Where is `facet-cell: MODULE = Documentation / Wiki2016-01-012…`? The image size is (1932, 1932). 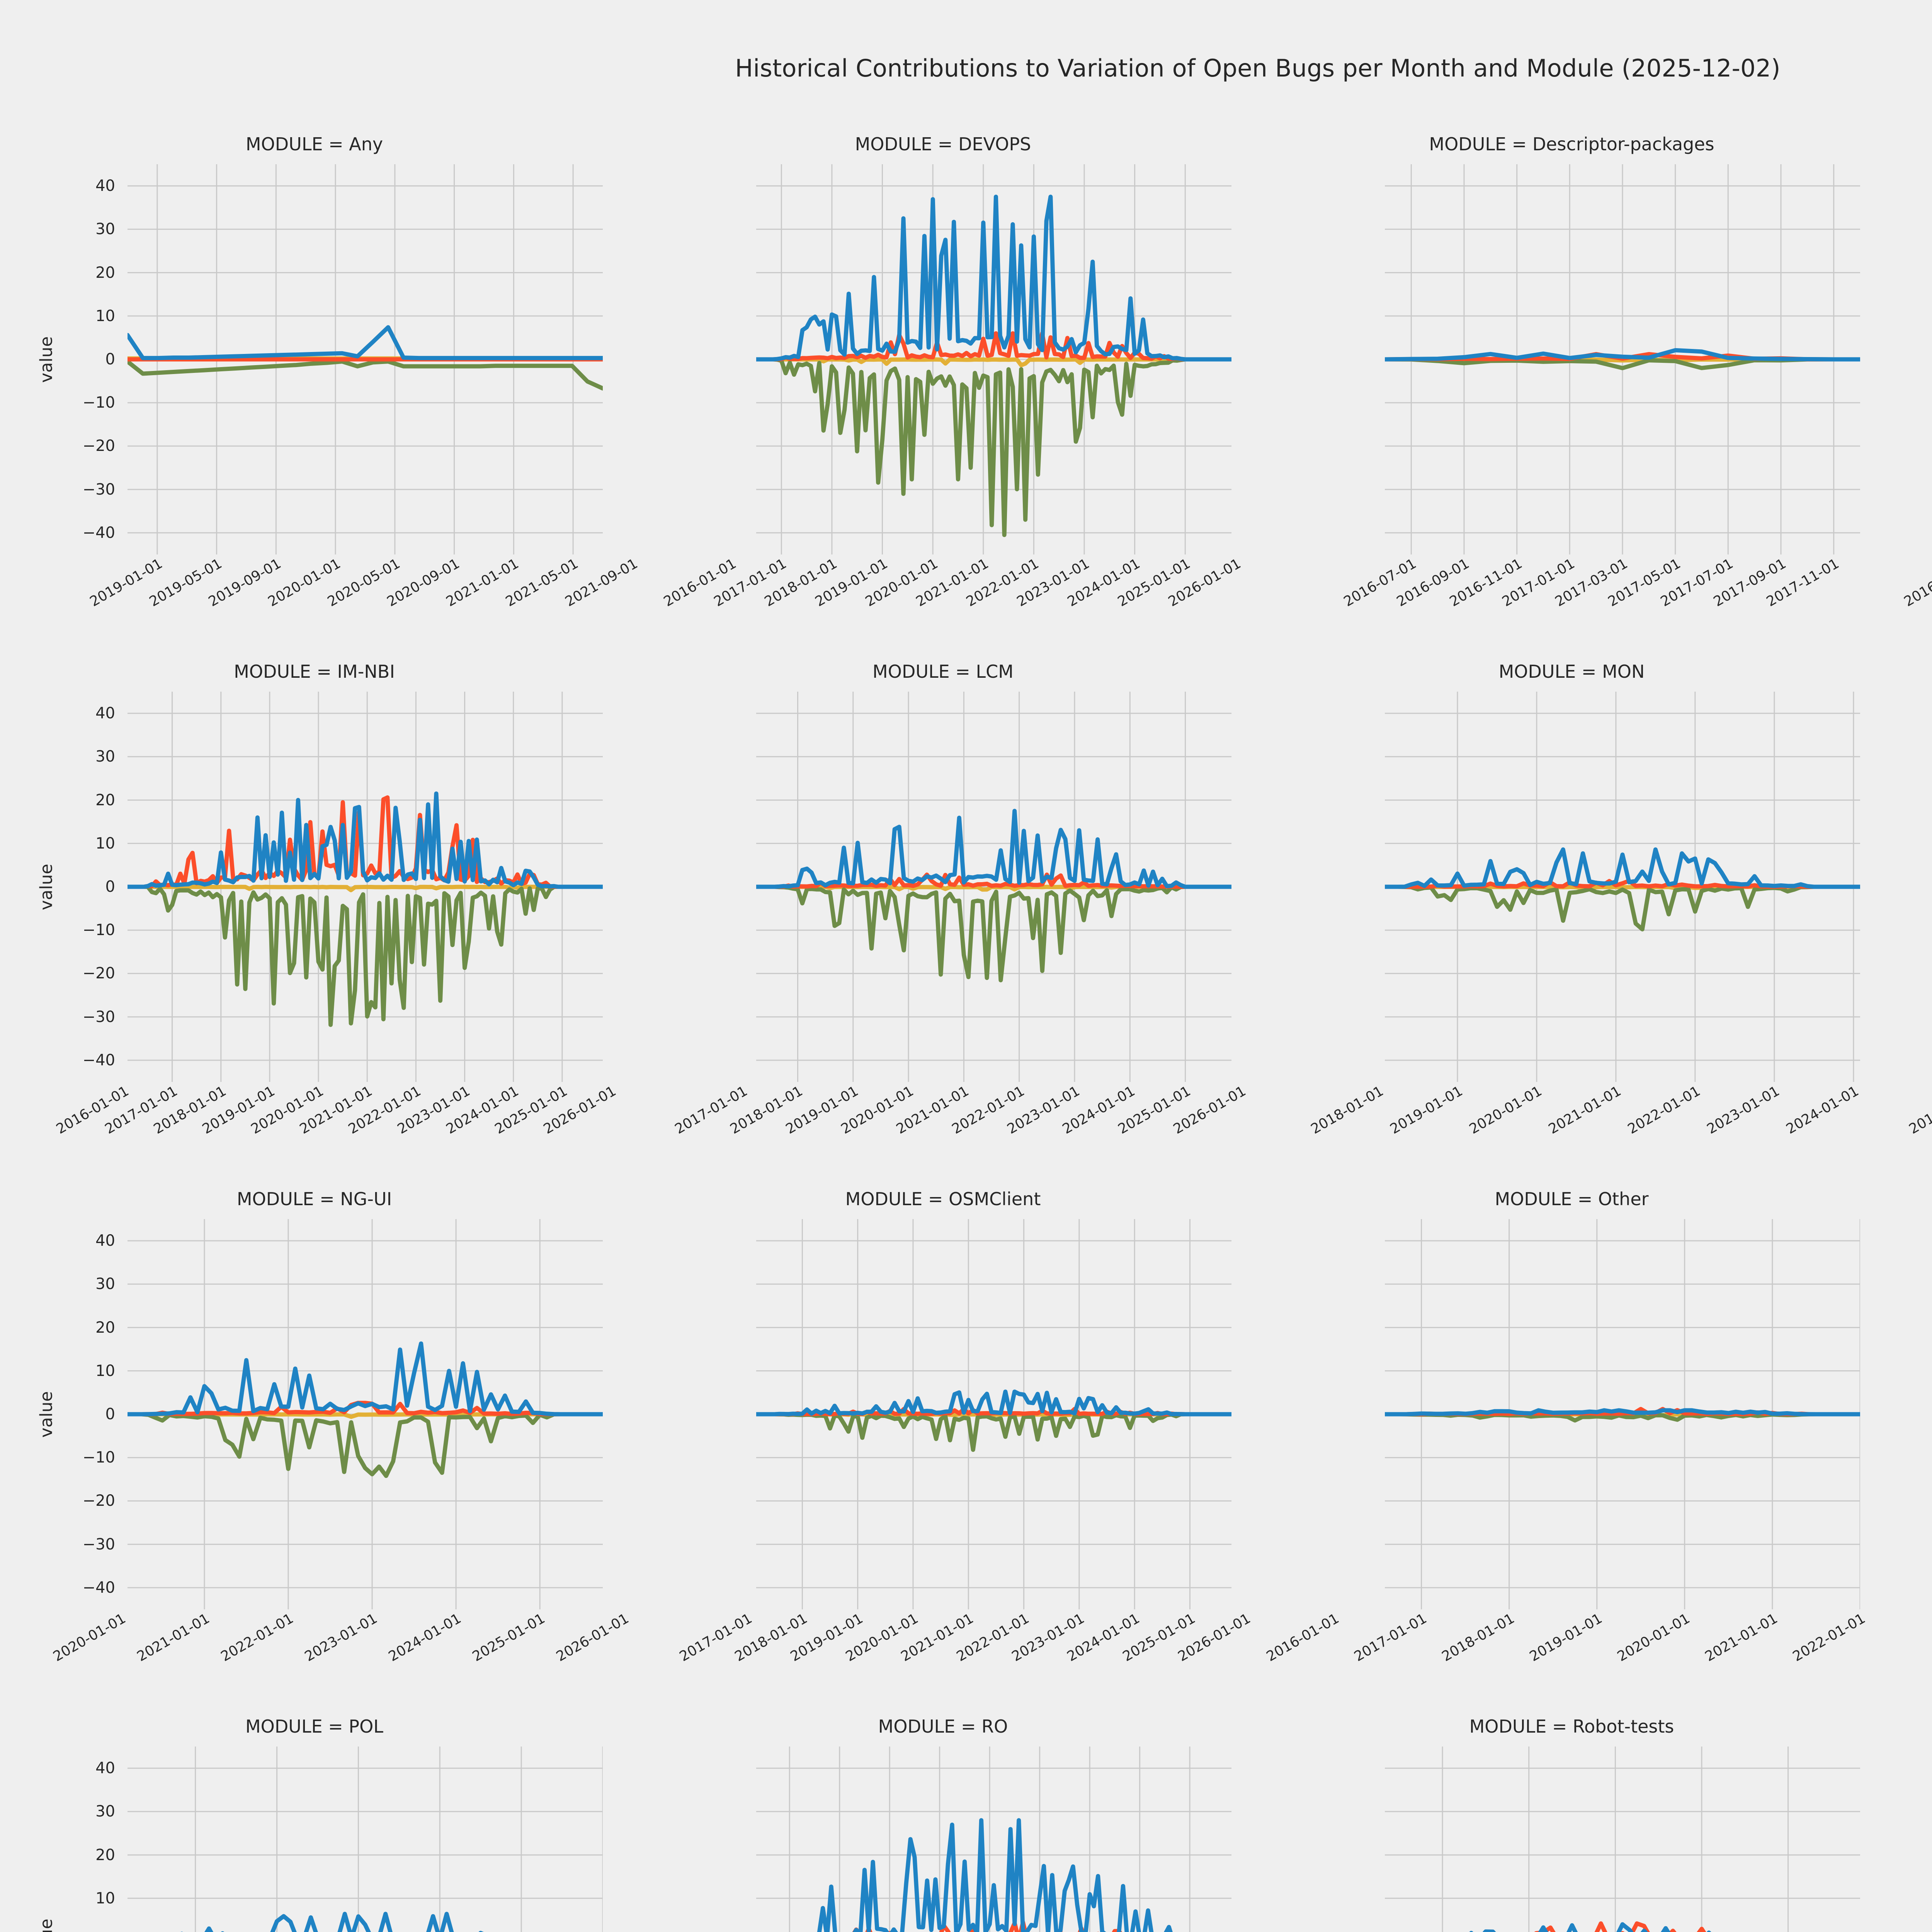 facet-cell: MODULE = Documentation / Wiki2016-01-012… is located at coordinates (1909, 392).